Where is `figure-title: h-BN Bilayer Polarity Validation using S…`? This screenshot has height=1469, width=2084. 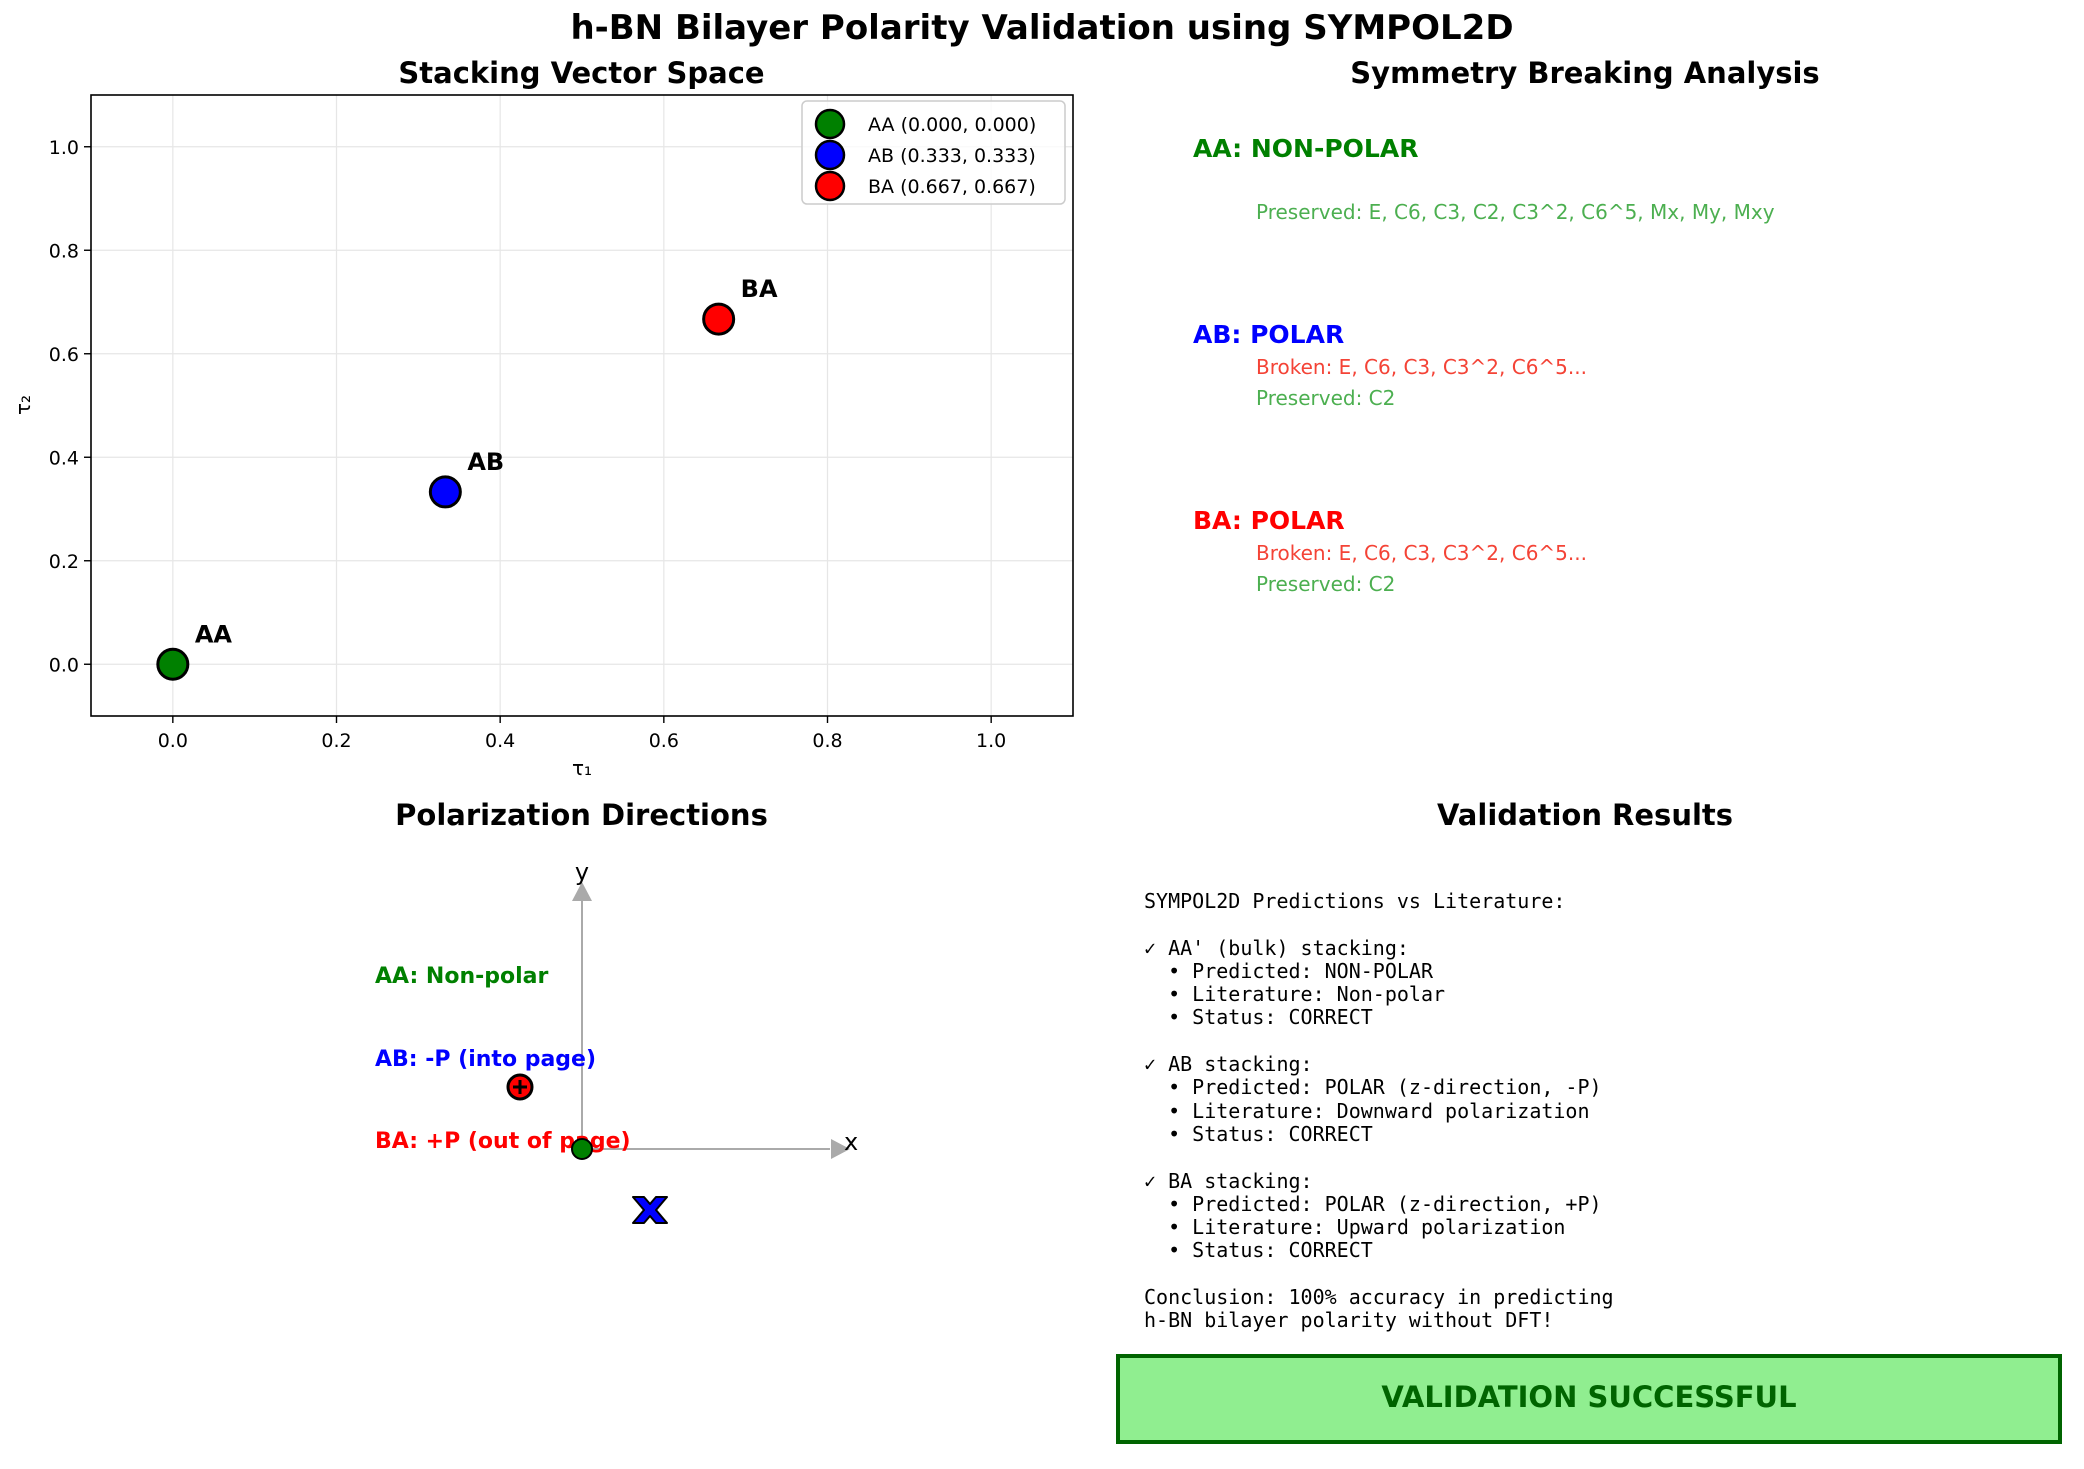 figure-title: h-BN Bilayer Polarity Validation using S… is located at coordinates (1042, 28).